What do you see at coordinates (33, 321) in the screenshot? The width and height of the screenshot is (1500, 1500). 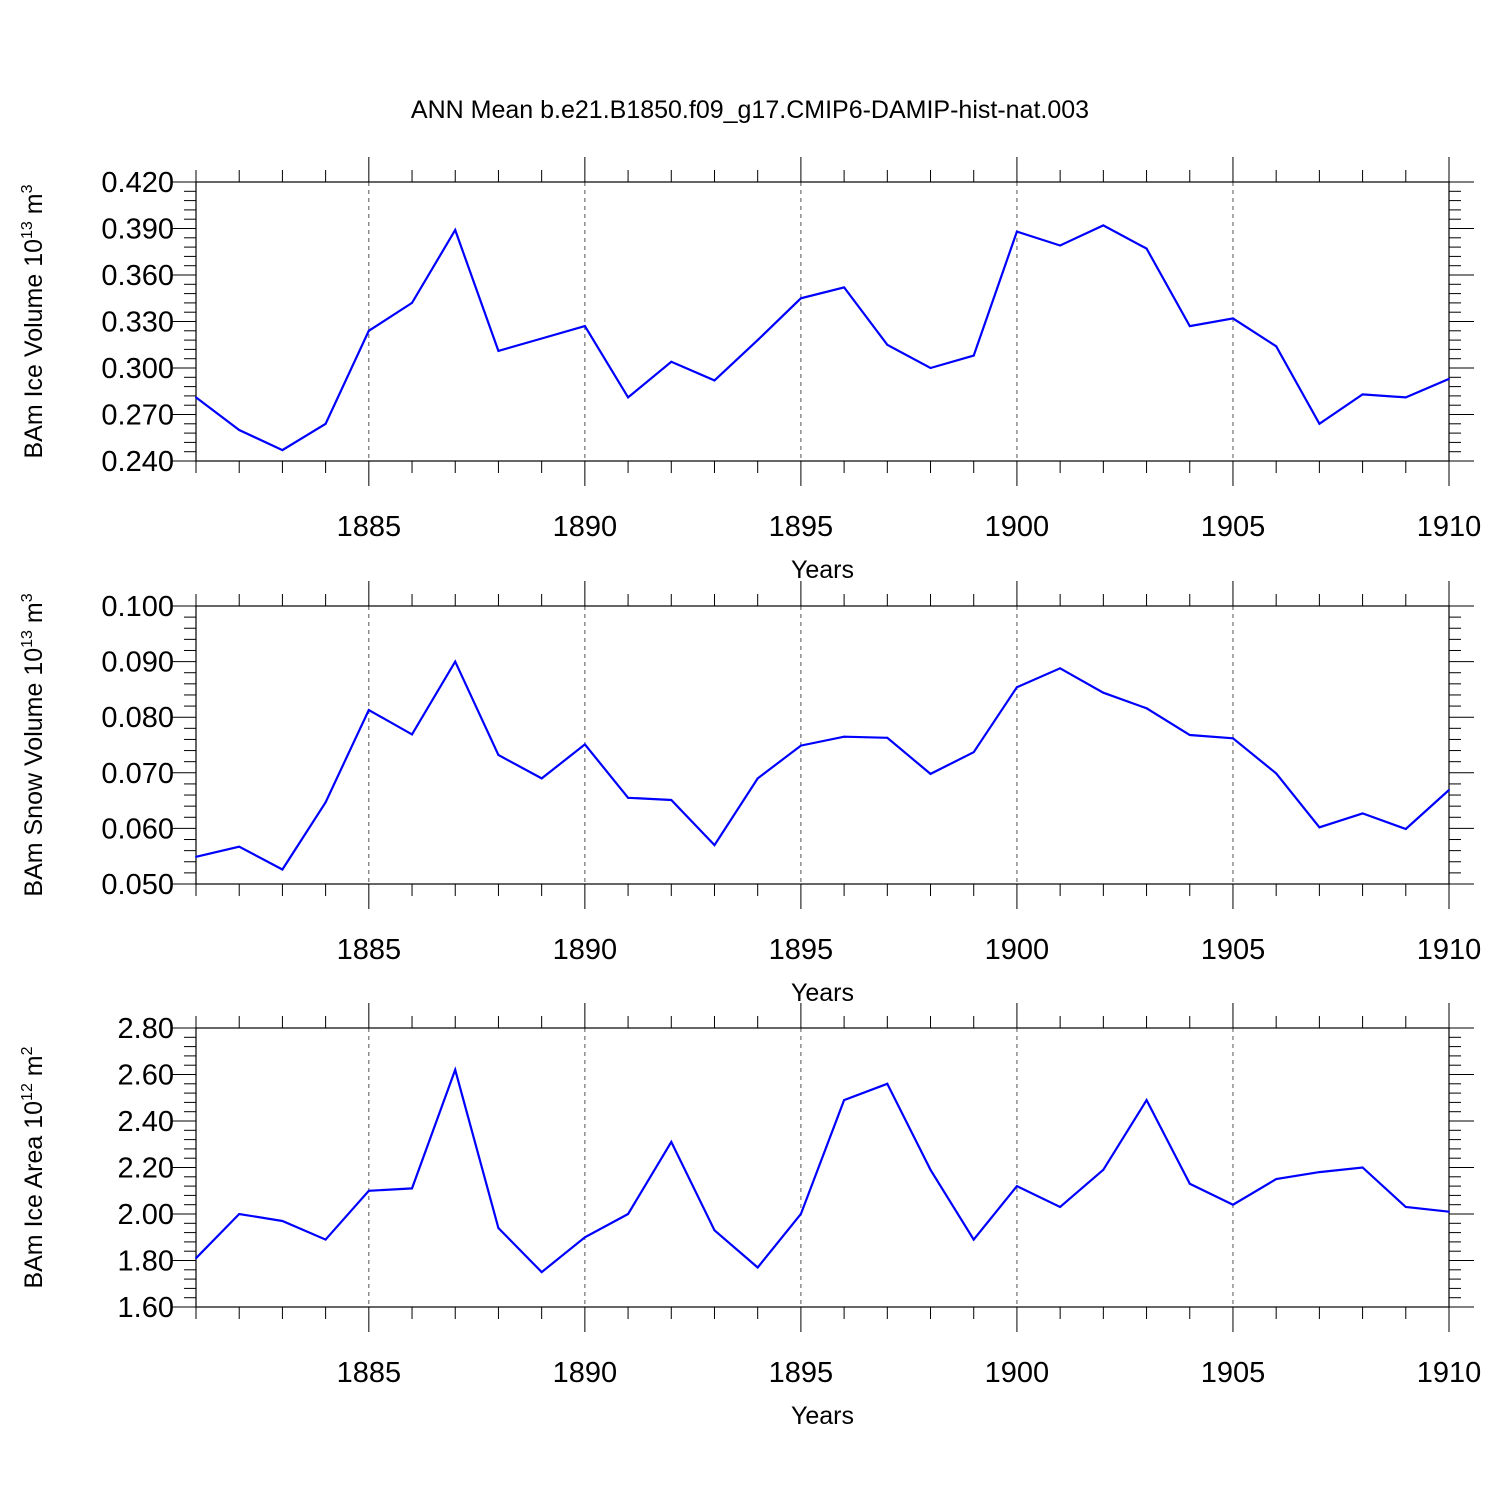 I see `y-axis-title: BAm Ice Volume 1013 m3` at bounding box center [33, 321].